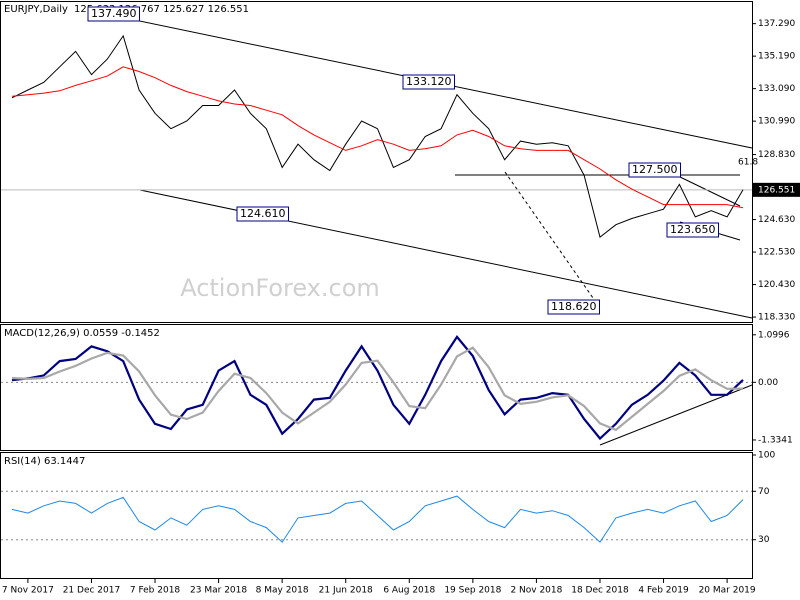 The image size is (800, 600). I want to click on annotation: 61.8, so click(748, 163).